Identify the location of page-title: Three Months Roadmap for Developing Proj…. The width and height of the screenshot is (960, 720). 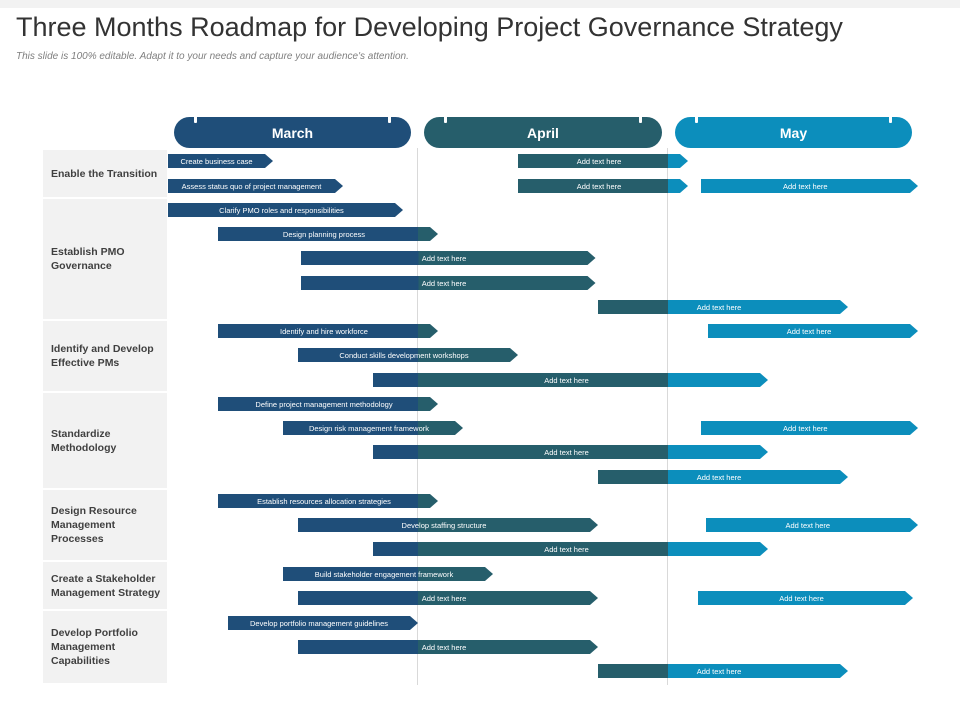
(429, 27).